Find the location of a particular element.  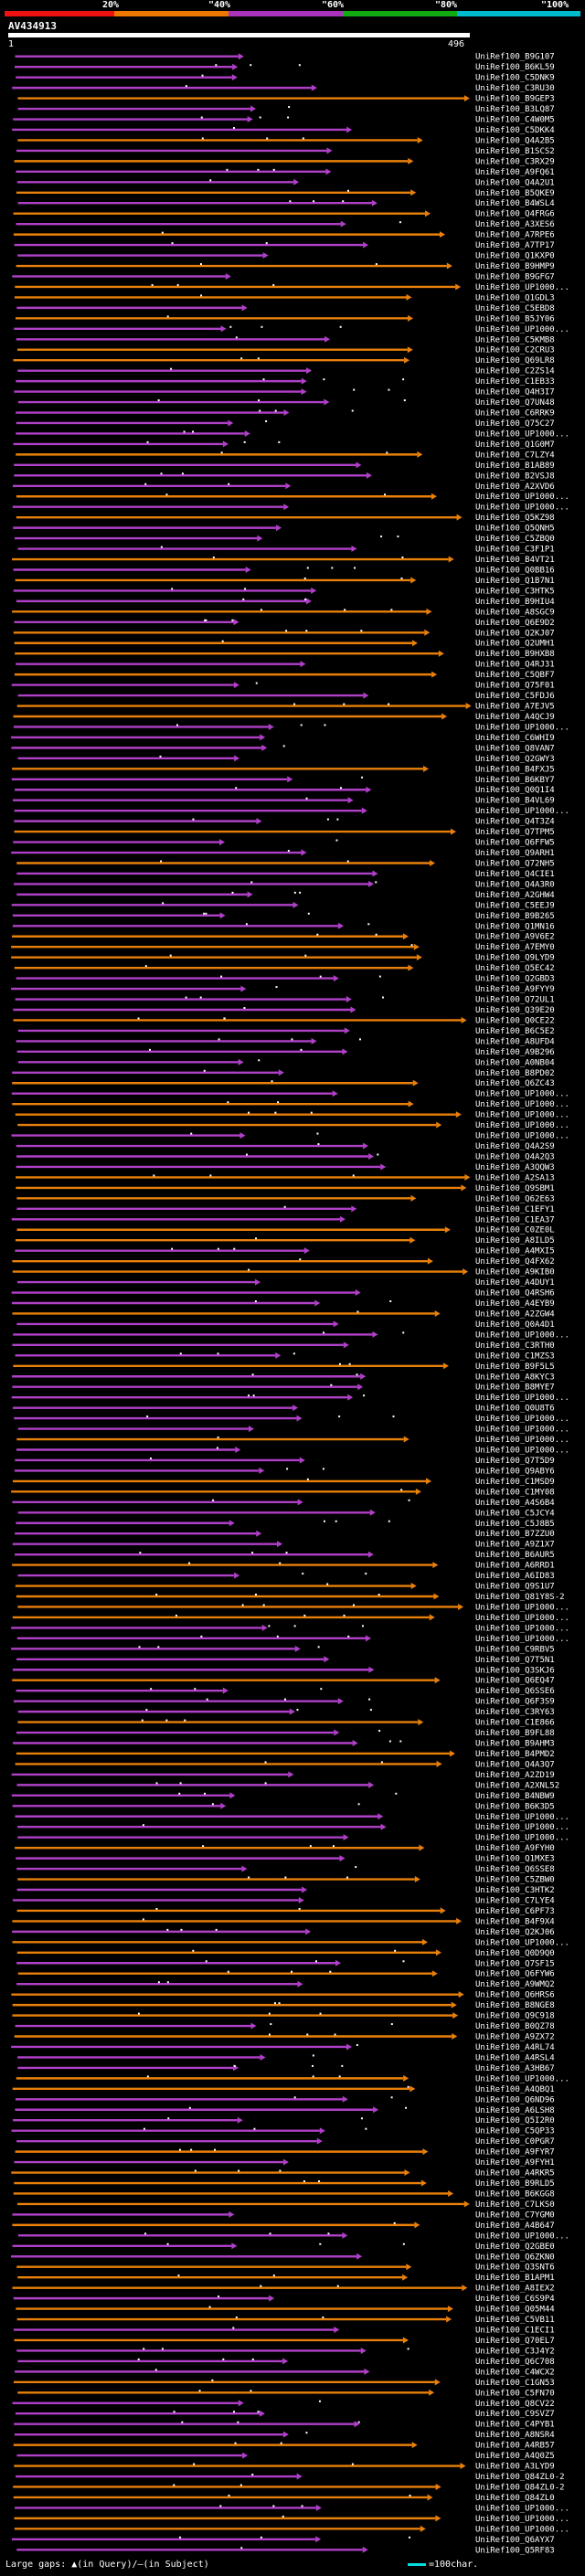

hit-label: UniRef100_C3RX29 is located at coordinates (515, 161).